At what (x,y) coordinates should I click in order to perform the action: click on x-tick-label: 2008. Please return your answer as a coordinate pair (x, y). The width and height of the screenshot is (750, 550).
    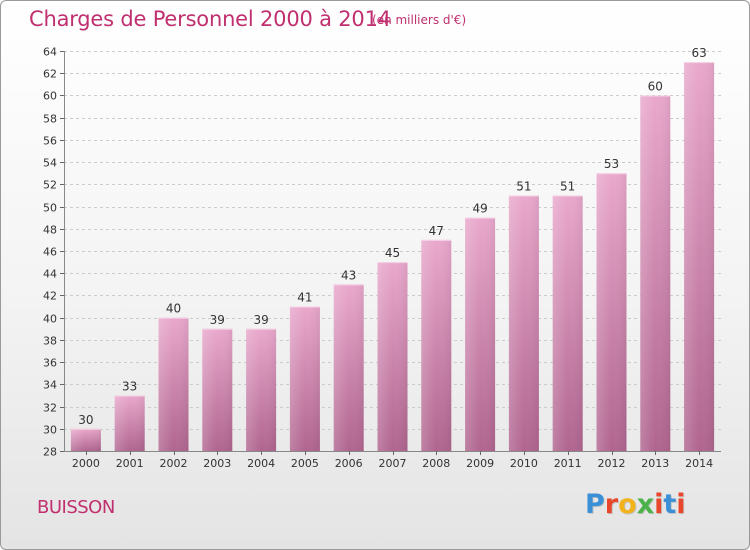
    Looking at the image, I should click on (436, 463).